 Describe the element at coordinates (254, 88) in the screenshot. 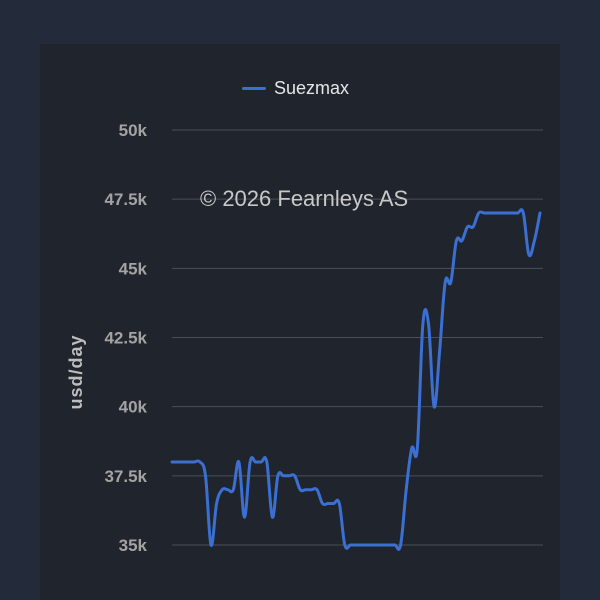

I see `legend-swatch-suezmax` at that location.